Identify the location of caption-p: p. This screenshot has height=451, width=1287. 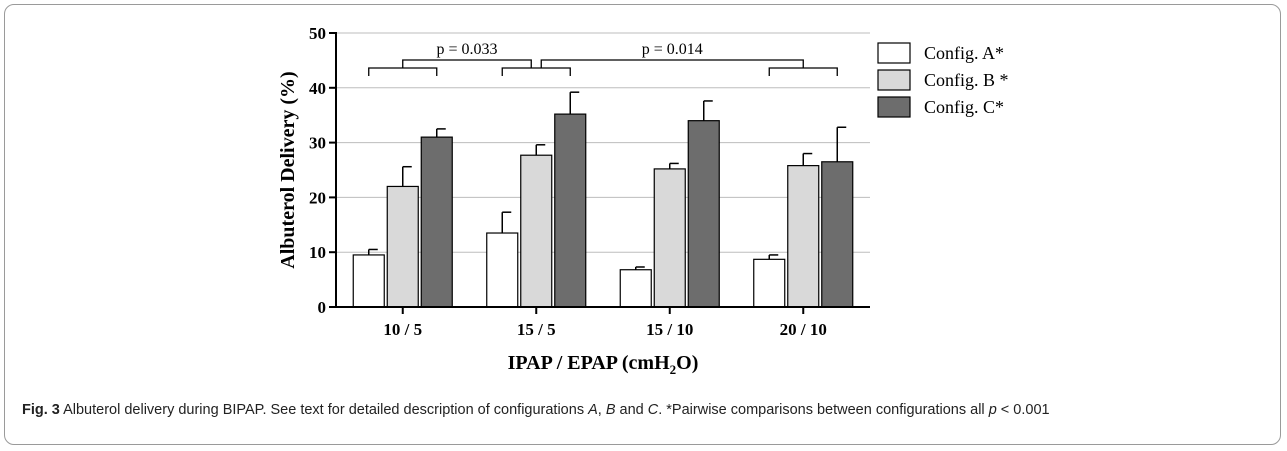
(992, 410).